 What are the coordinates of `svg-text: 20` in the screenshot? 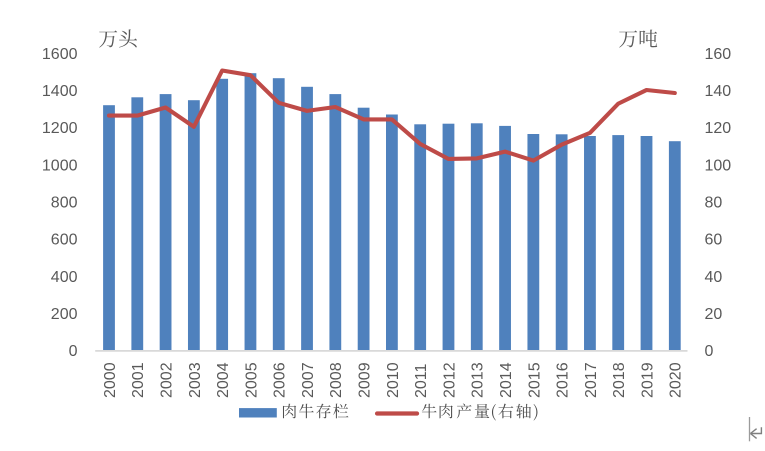 It's located at (714, 314).